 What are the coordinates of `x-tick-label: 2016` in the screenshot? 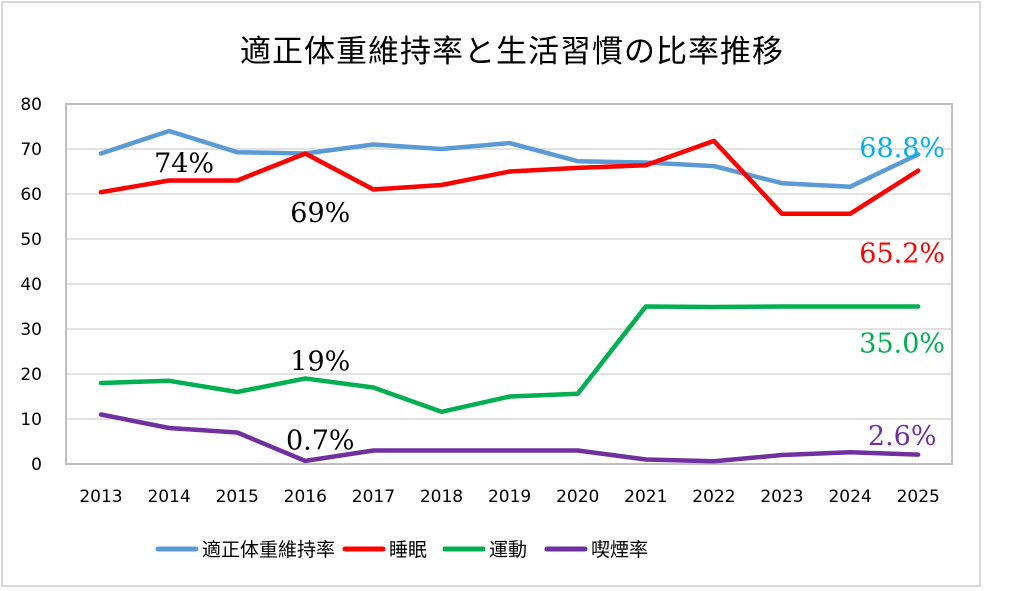 It's located at (305, 497).